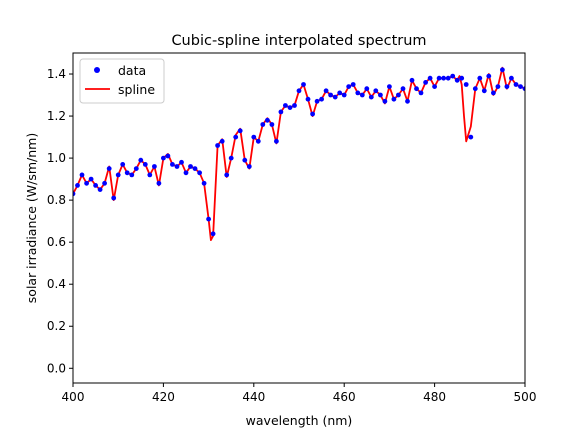 This screenshot has width=581, height=436. What do you see at coordinates (31, 218) in the screenshot?
I see `y-axis-label: solar irradiance (W/sm/nm)` at bounding box center [31, 218].